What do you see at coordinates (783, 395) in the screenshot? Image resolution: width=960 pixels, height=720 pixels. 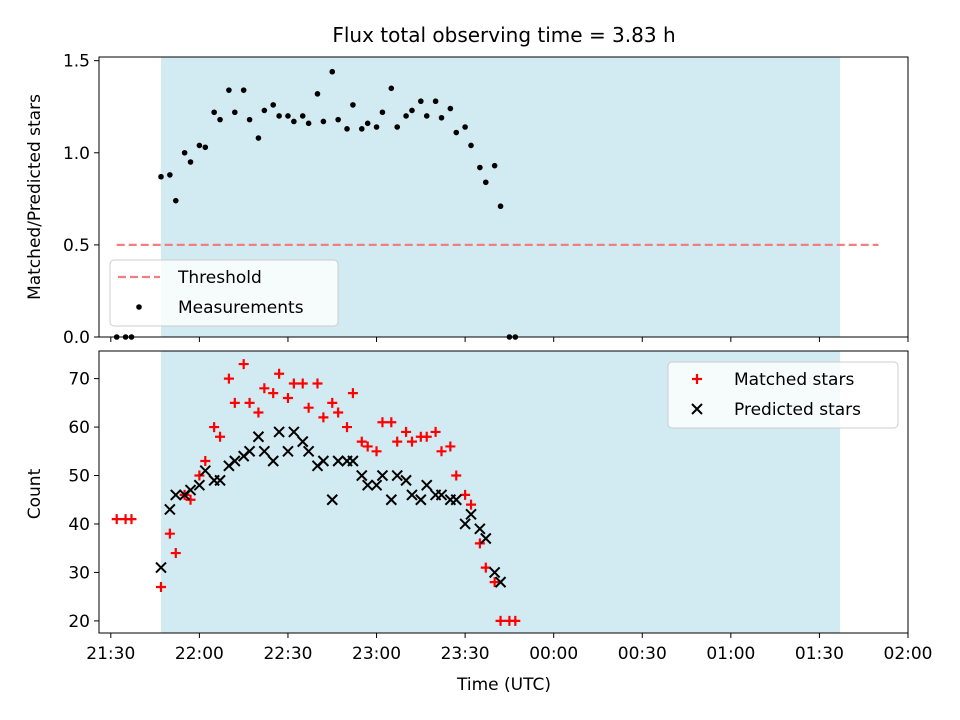 I see `legend-box` at bounding box center [783, 395].